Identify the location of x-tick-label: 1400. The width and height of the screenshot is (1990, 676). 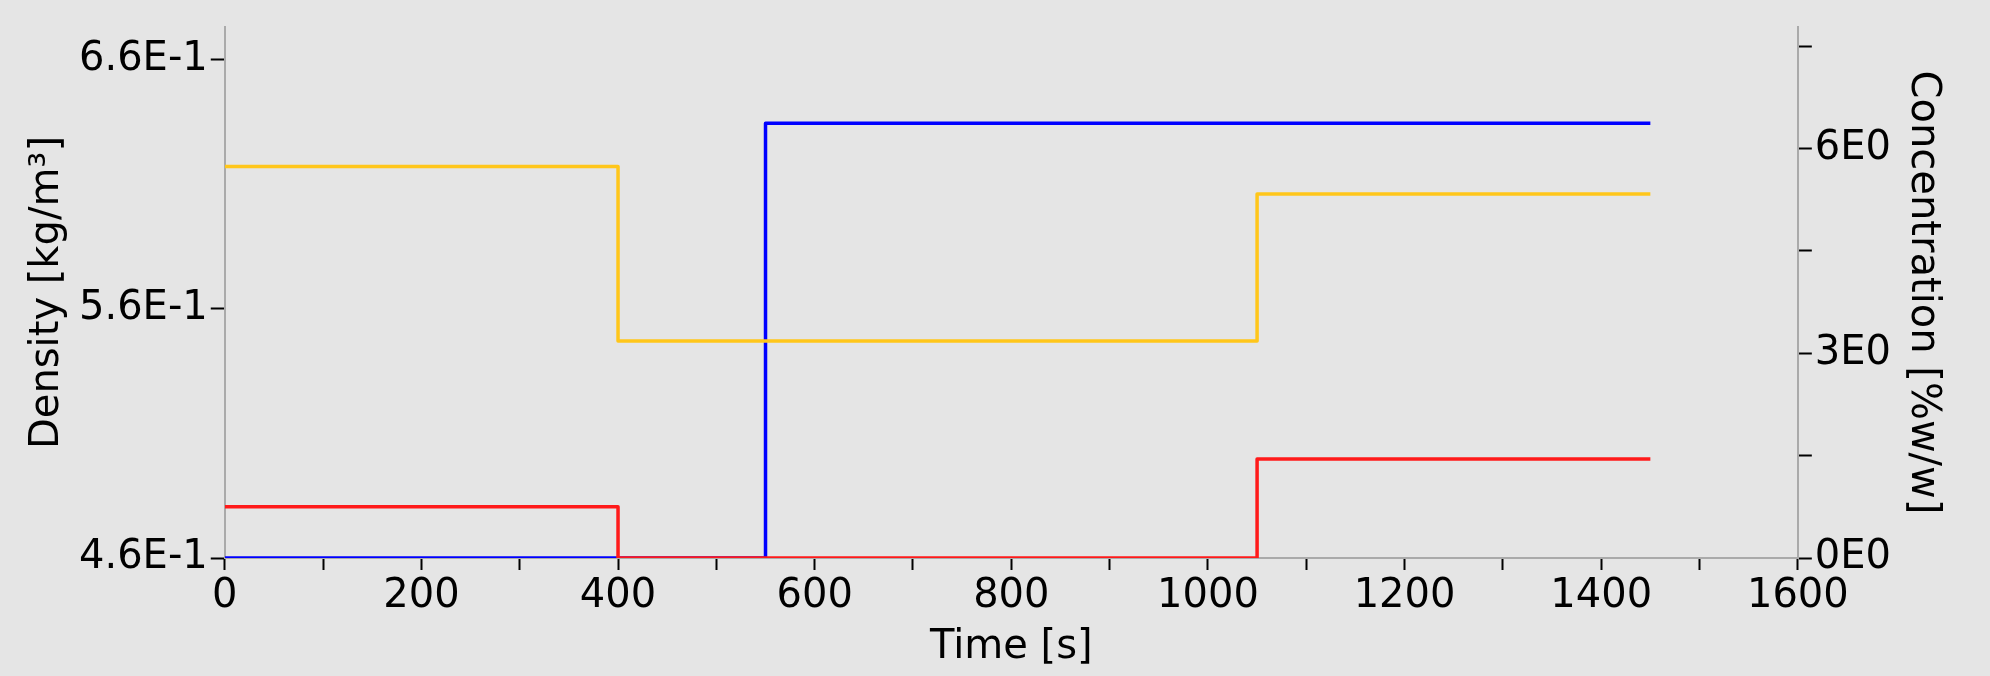
(1601, 593).